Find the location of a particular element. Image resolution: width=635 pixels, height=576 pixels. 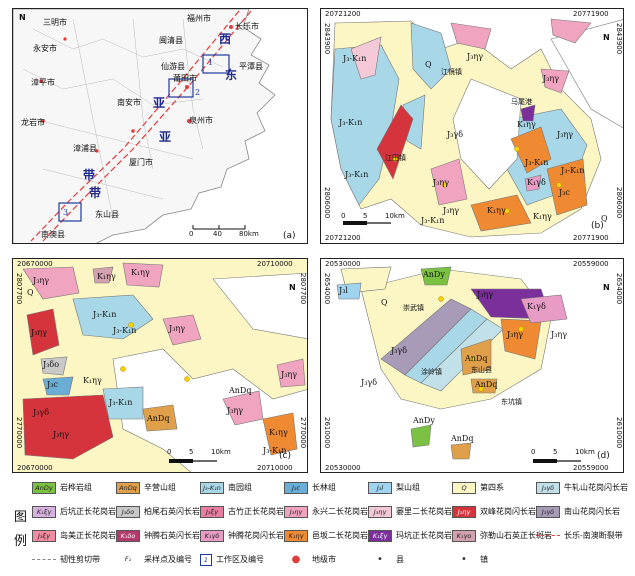

coord-label: 2806000 is located at coordinates (327, 203).